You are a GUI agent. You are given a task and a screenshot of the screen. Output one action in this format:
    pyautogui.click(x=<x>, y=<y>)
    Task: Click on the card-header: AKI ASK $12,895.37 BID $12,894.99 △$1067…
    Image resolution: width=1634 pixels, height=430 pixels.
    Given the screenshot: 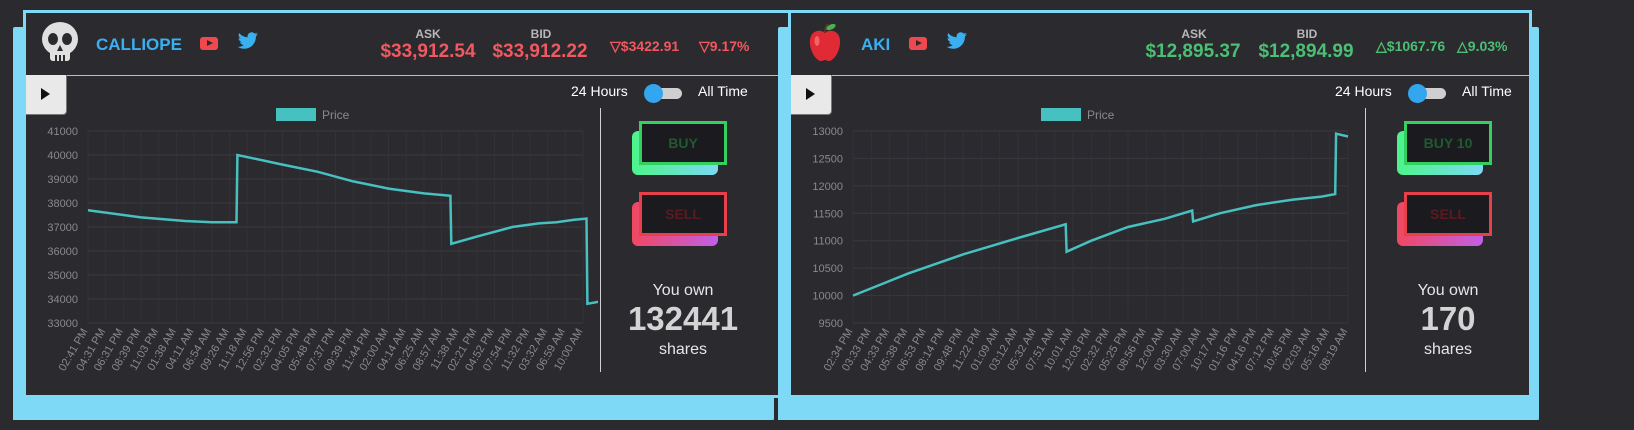 What is the action you would take?
    pyautogui.click(x=1160, y=44)
    